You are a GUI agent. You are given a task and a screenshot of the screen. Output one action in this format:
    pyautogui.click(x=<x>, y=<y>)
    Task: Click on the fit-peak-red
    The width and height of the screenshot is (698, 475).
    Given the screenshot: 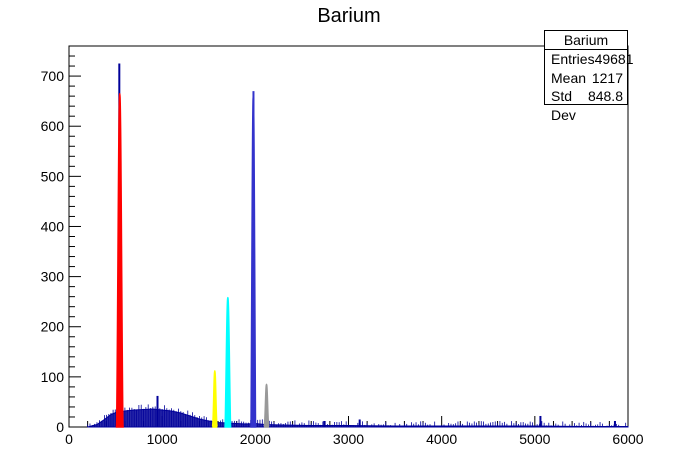 What is the action you would take?
    pyautogui.click(x=120, y=260)
    